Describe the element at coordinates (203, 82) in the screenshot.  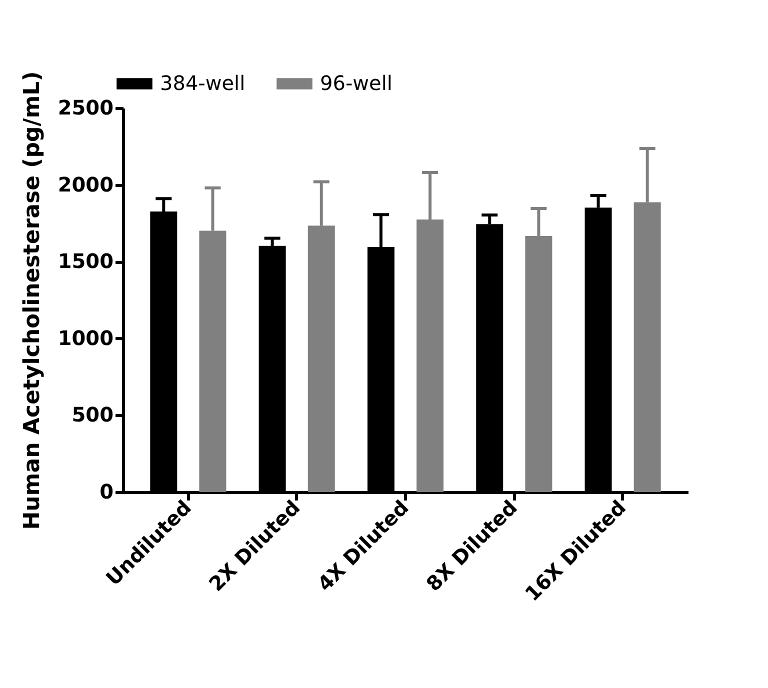
I see `legend-label: 384-well` at that location.